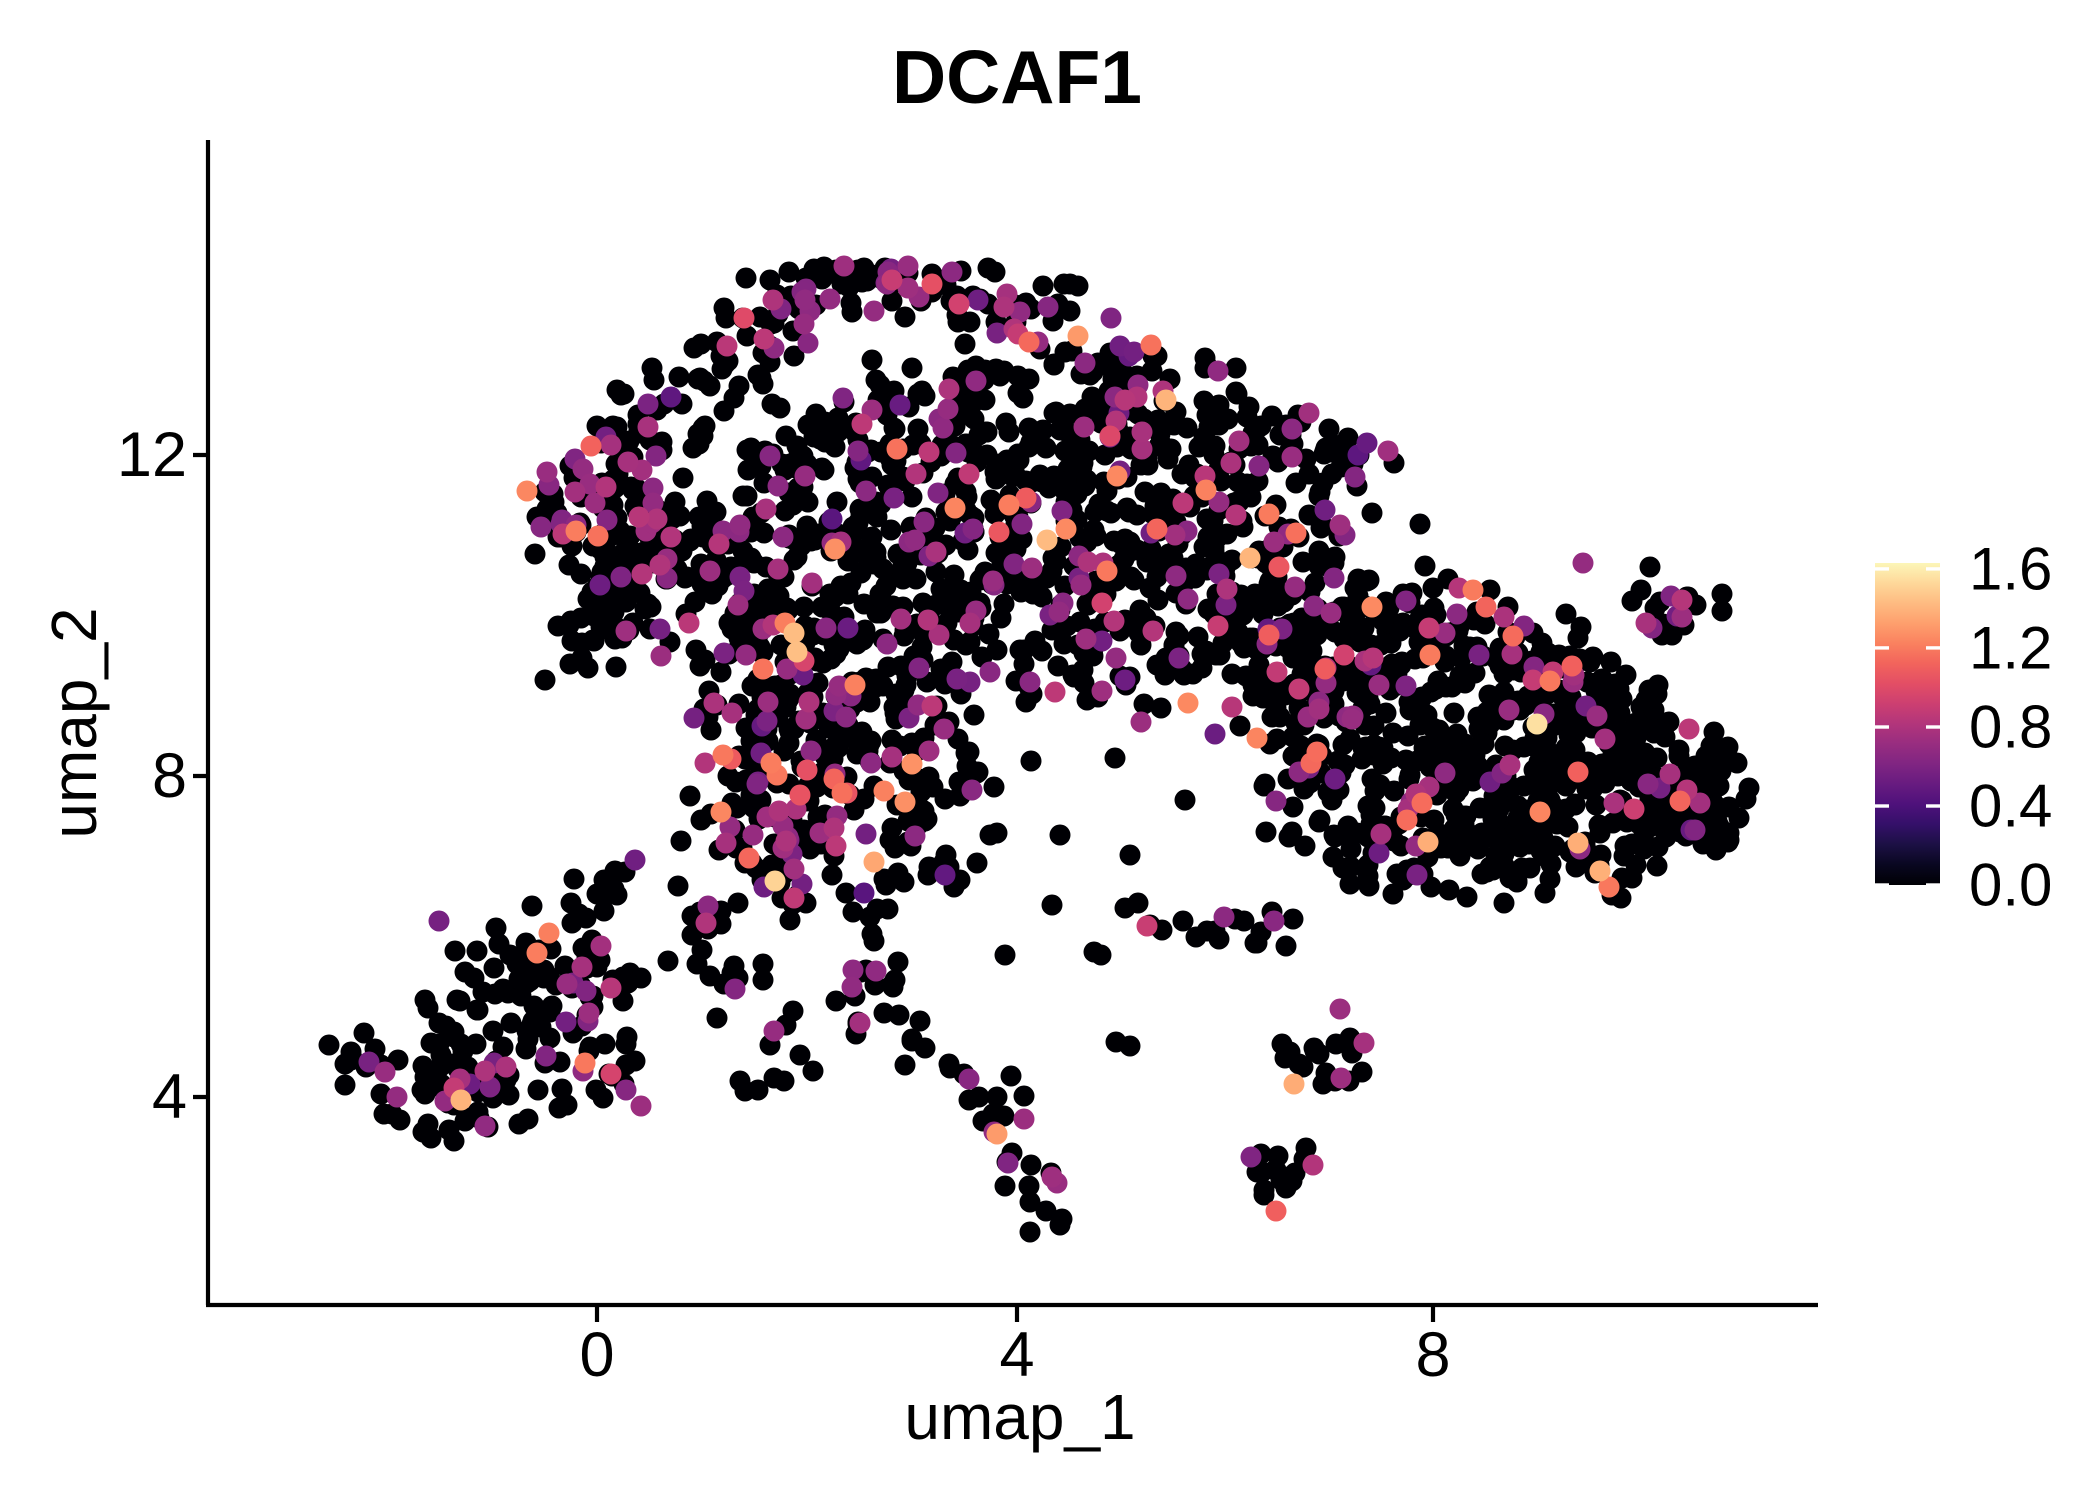 This screenshot has width=2100, height=1500. I want to click on svg-text: umap_1, so click(1019, 1417).